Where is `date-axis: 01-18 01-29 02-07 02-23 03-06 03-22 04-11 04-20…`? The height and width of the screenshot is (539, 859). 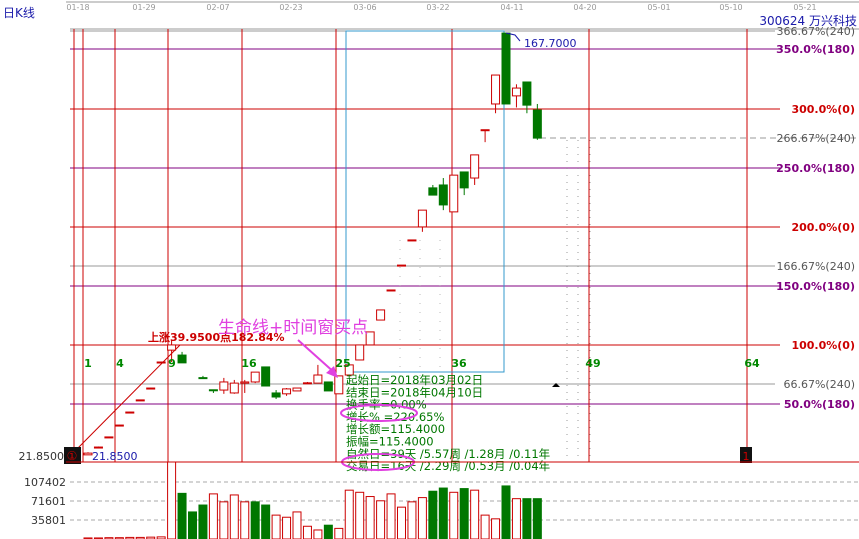
date-axis: 01-18 01-29 02-07 02-23 03-06 03-22 04-11 04-20… is located at coordinates (441, 7).